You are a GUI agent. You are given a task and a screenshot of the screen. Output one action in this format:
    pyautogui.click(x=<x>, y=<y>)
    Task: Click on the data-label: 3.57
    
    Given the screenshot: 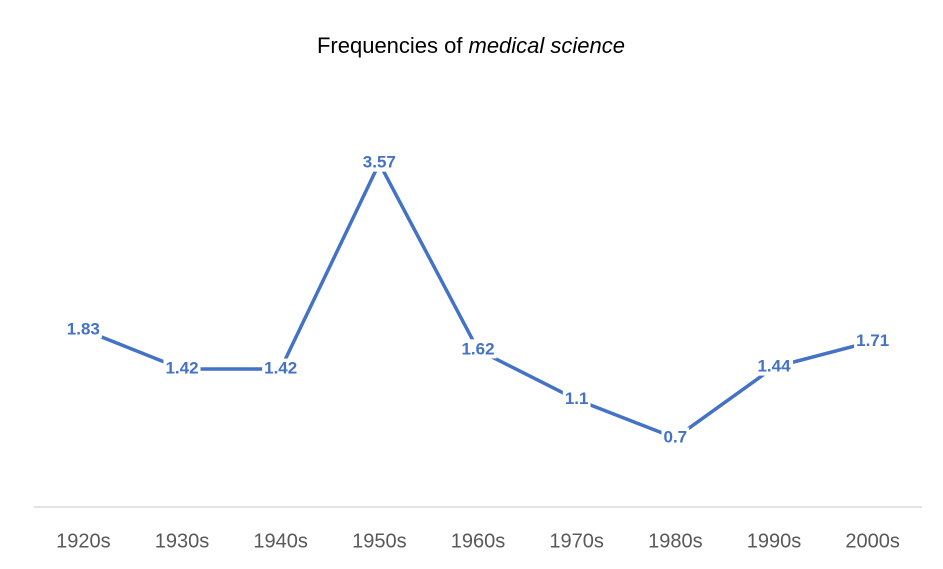 What is the action you would take?
    pyautogui.click(x=379, y=162)
    